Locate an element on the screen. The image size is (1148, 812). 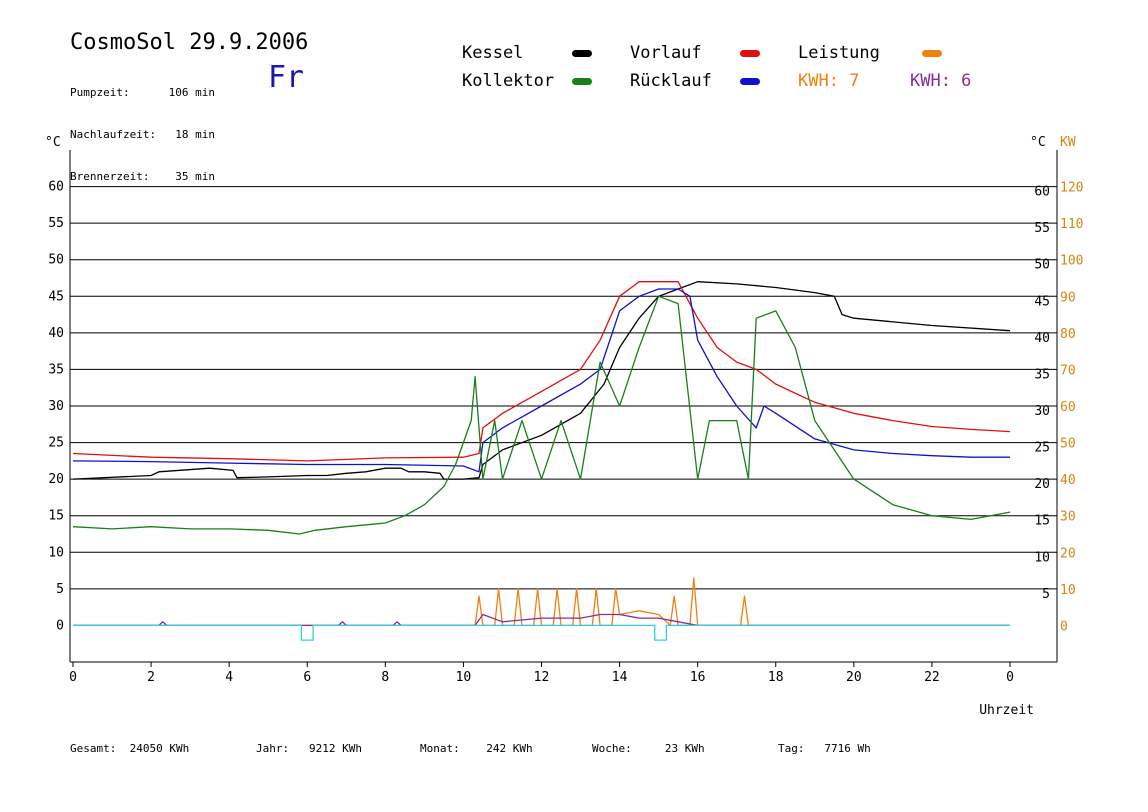
y-tick-label: 45 is located at coordinates (56, 296).